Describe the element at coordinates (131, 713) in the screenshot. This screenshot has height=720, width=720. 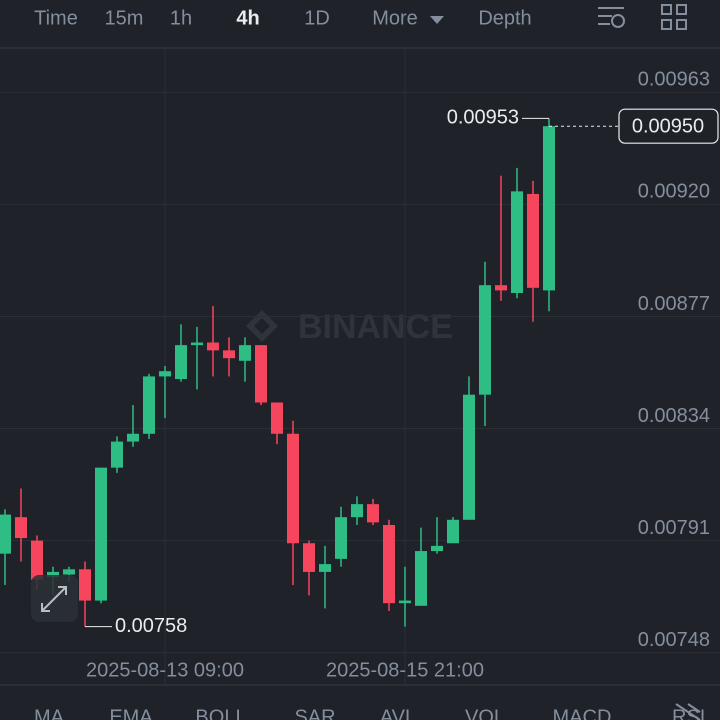
I see `indicator-tab: EMA` at that location.